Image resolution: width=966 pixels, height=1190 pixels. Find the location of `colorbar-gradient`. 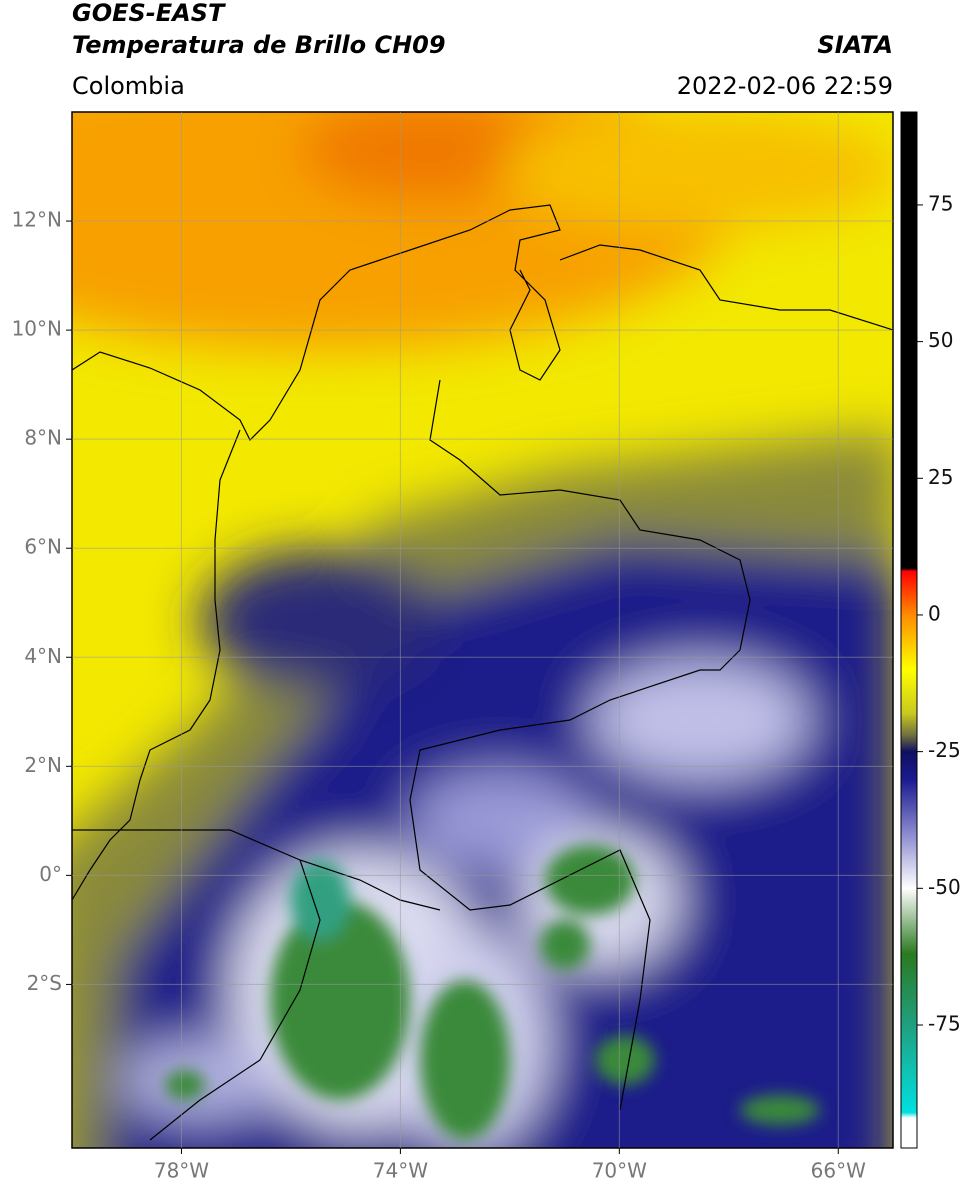

colorbar-gradient is located at coordinates (909, 630).